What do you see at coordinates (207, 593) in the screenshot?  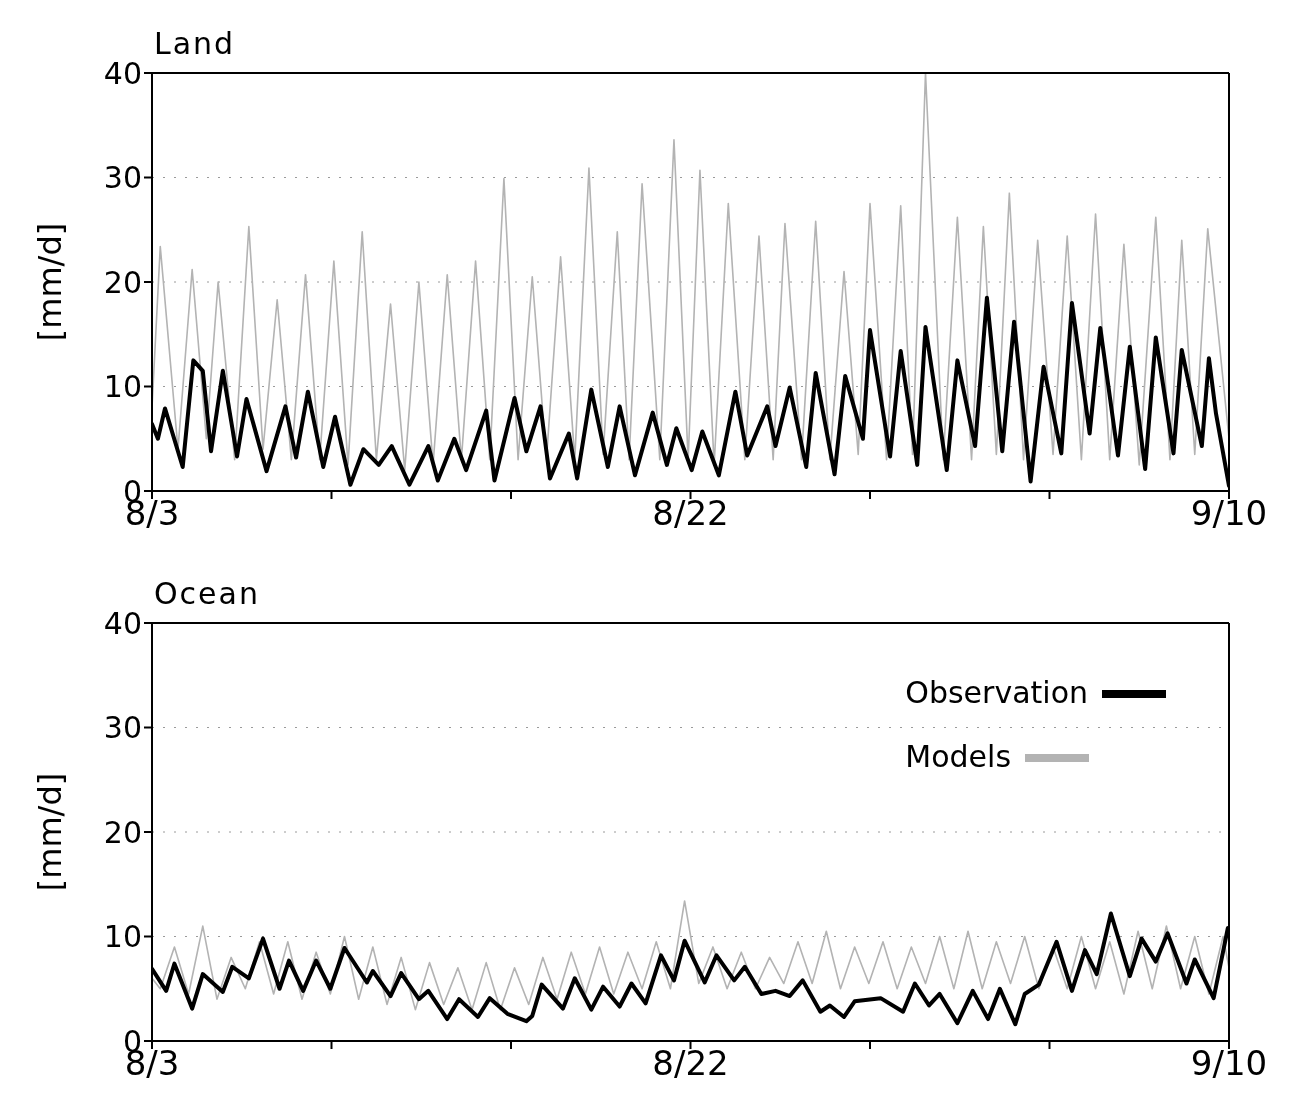 I see `chart-title: Ocean` at bounding box center [207, 593].